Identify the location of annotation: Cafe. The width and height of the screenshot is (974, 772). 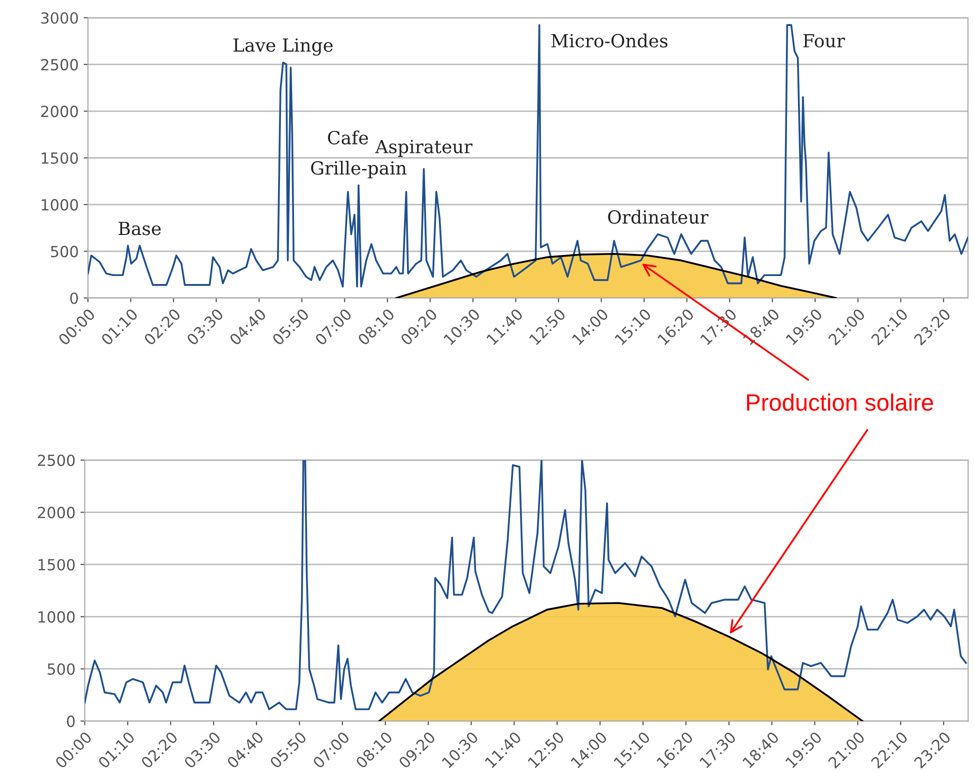
(348, 137).